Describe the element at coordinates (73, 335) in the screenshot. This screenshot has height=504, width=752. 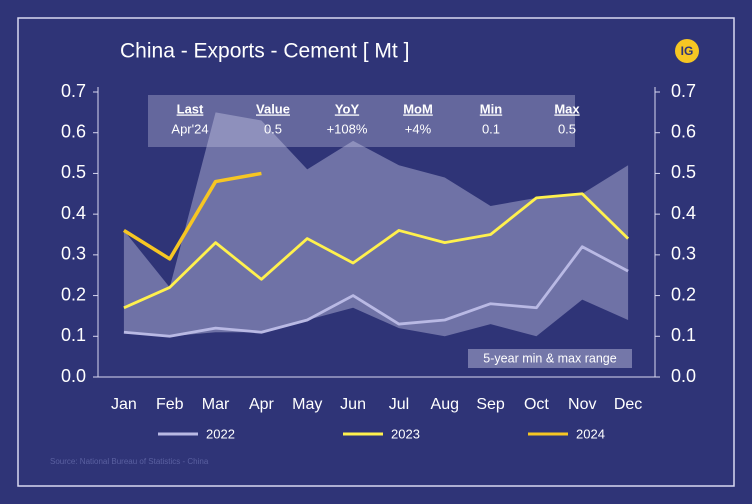
I see `y-tick-label: 0.1` at that location.